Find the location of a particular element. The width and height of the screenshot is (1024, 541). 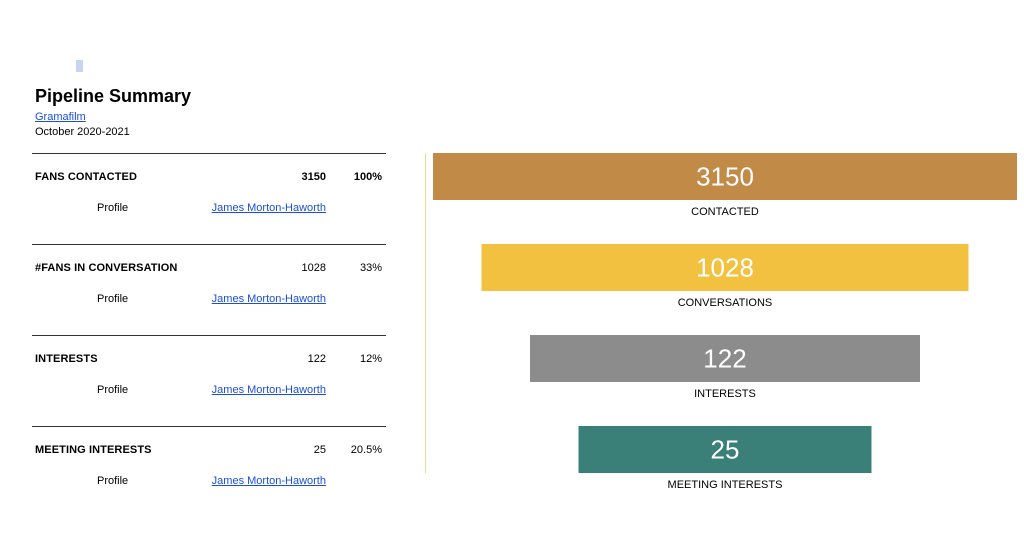

summary-label: MEETING INTERESTS is located at coordinates (93, 450).